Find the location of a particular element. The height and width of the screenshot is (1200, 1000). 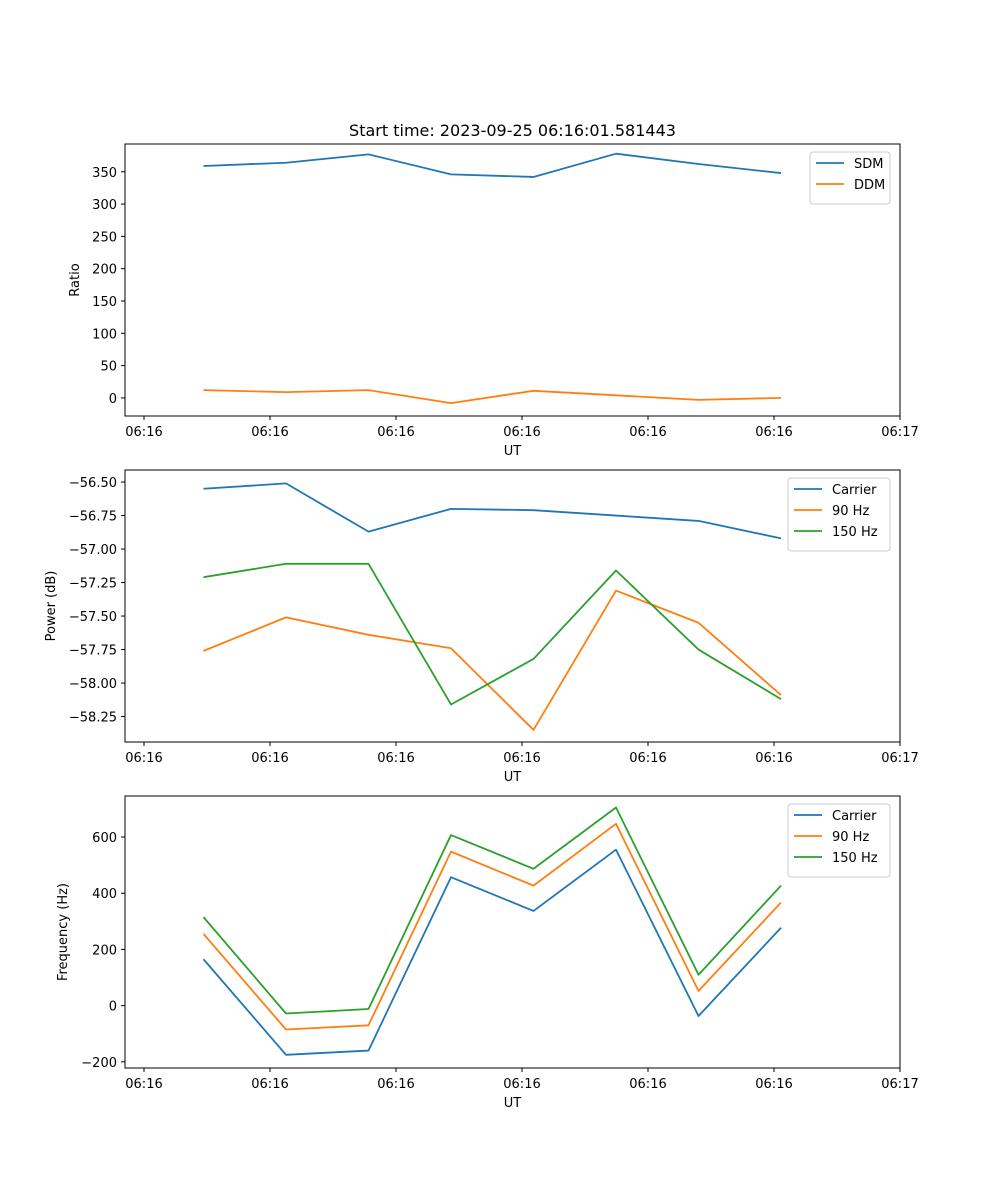

y-tick-label: −56.50 is located at coordinates (93, 483).